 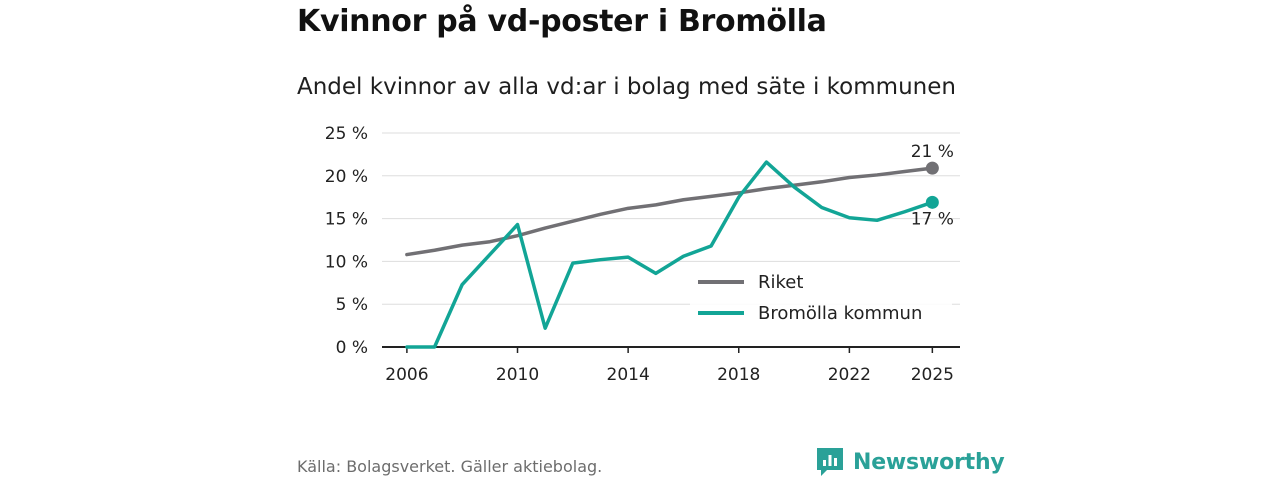 I want to click on x-tick-label: 2025, so click(x=932, y=375).